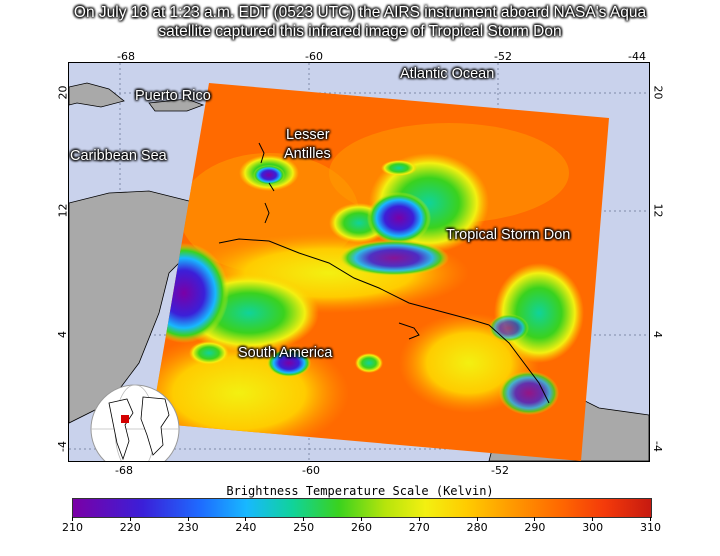 The image size is (720, 556). What do you see at coordinates (657, 334) in the screenshot?
I see `lat-tick-right-3: 4` at bounding box center [657, 334].